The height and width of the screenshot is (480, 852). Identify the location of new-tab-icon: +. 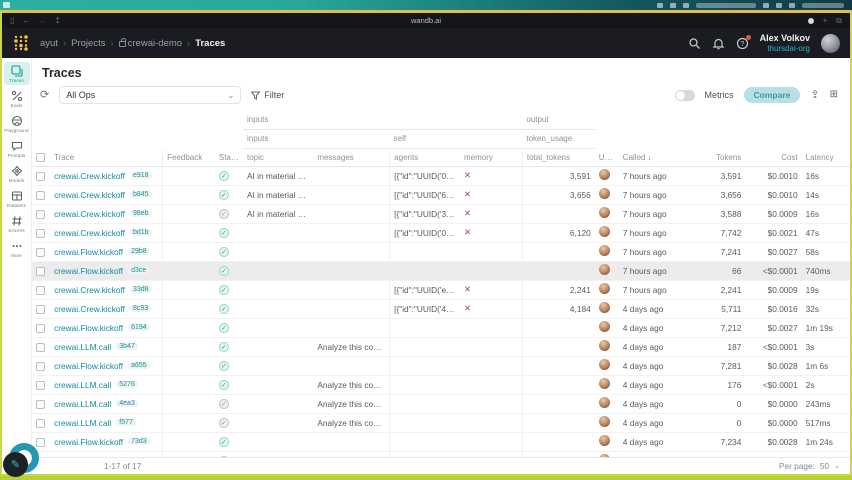
(825, 20).